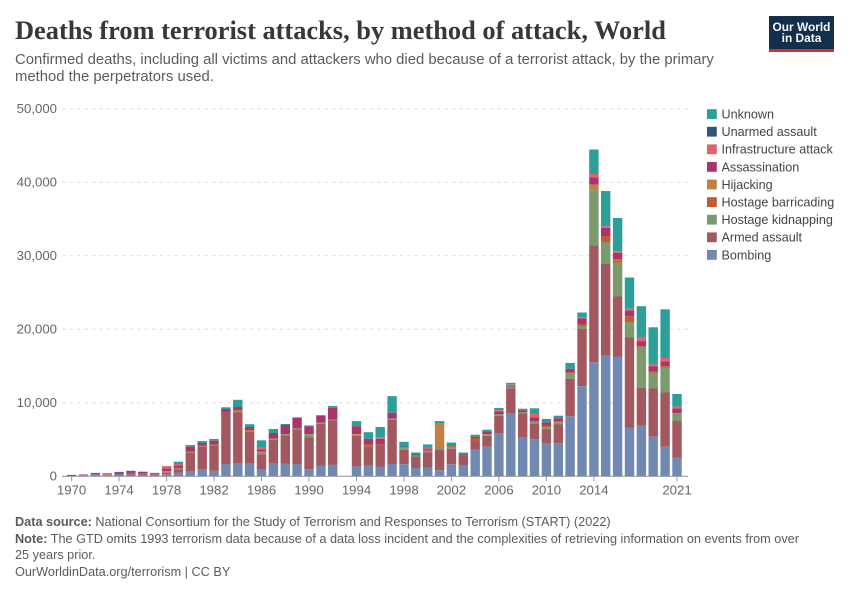  Describe the element at coordinates (770, 132) in the screenshot. I see `svg-text: Unarmed assault` at that location.